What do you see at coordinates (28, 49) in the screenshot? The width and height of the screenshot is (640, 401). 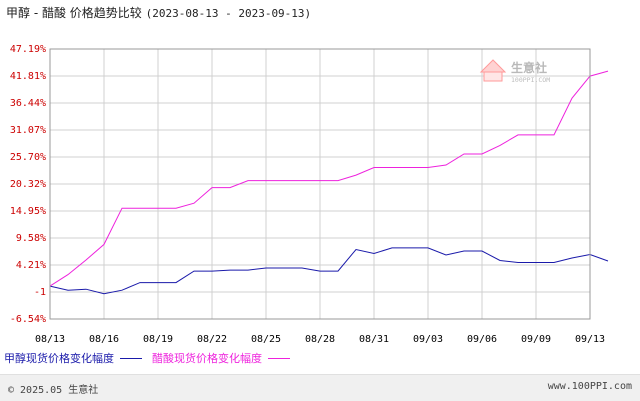 I see `y-tick-label: 47.19%` at bounding box center [28, 49].